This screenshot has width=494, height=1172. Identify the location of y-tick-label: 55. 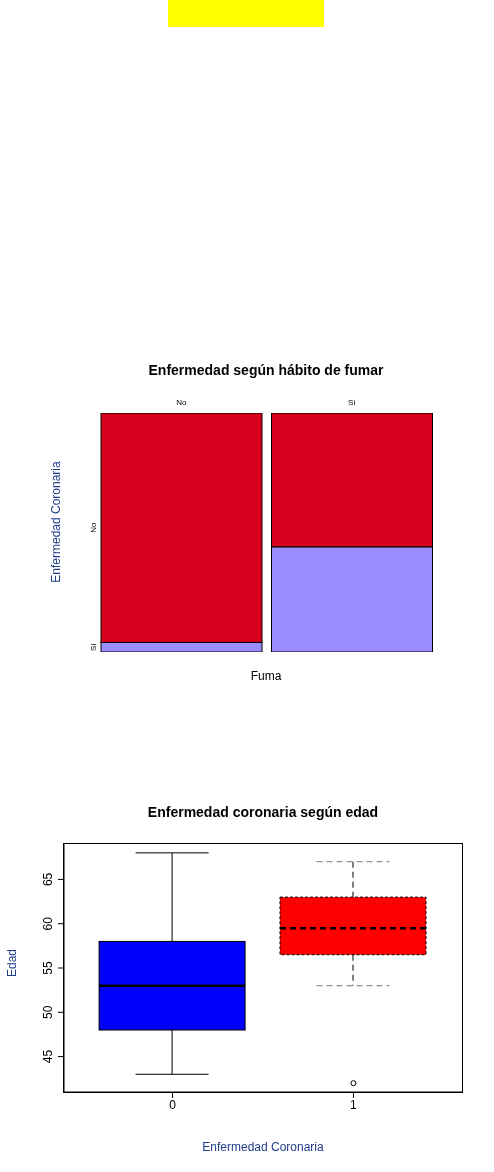
(48, 968).